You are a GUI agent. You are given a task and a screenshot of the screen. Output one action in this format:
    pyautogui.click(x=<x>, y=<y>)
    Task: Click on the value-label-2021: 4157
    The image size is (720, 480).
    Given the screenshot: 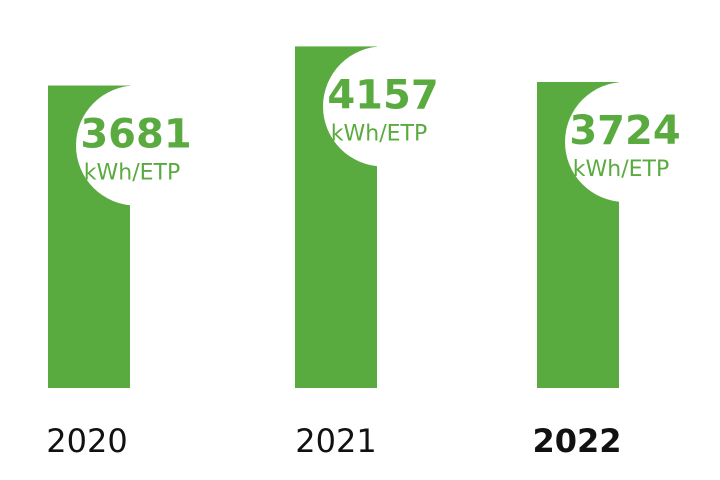 What is the action you would take?
    pyautogui.click(x=382, y=95)
    